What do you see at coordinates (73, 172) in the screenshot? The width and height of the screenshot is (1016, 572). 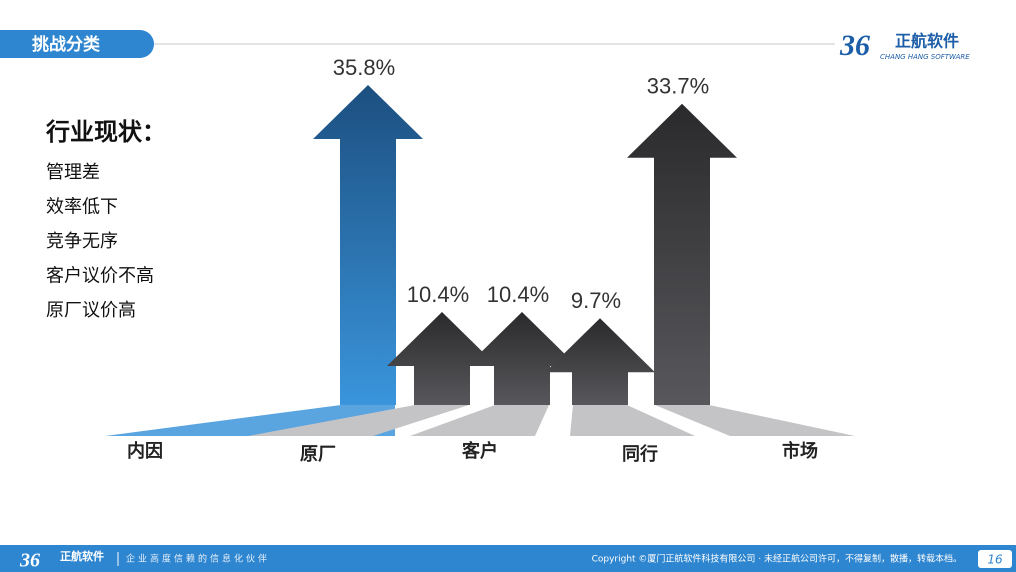 I see `status-item: 管理差` at bounding box center [73, 172].